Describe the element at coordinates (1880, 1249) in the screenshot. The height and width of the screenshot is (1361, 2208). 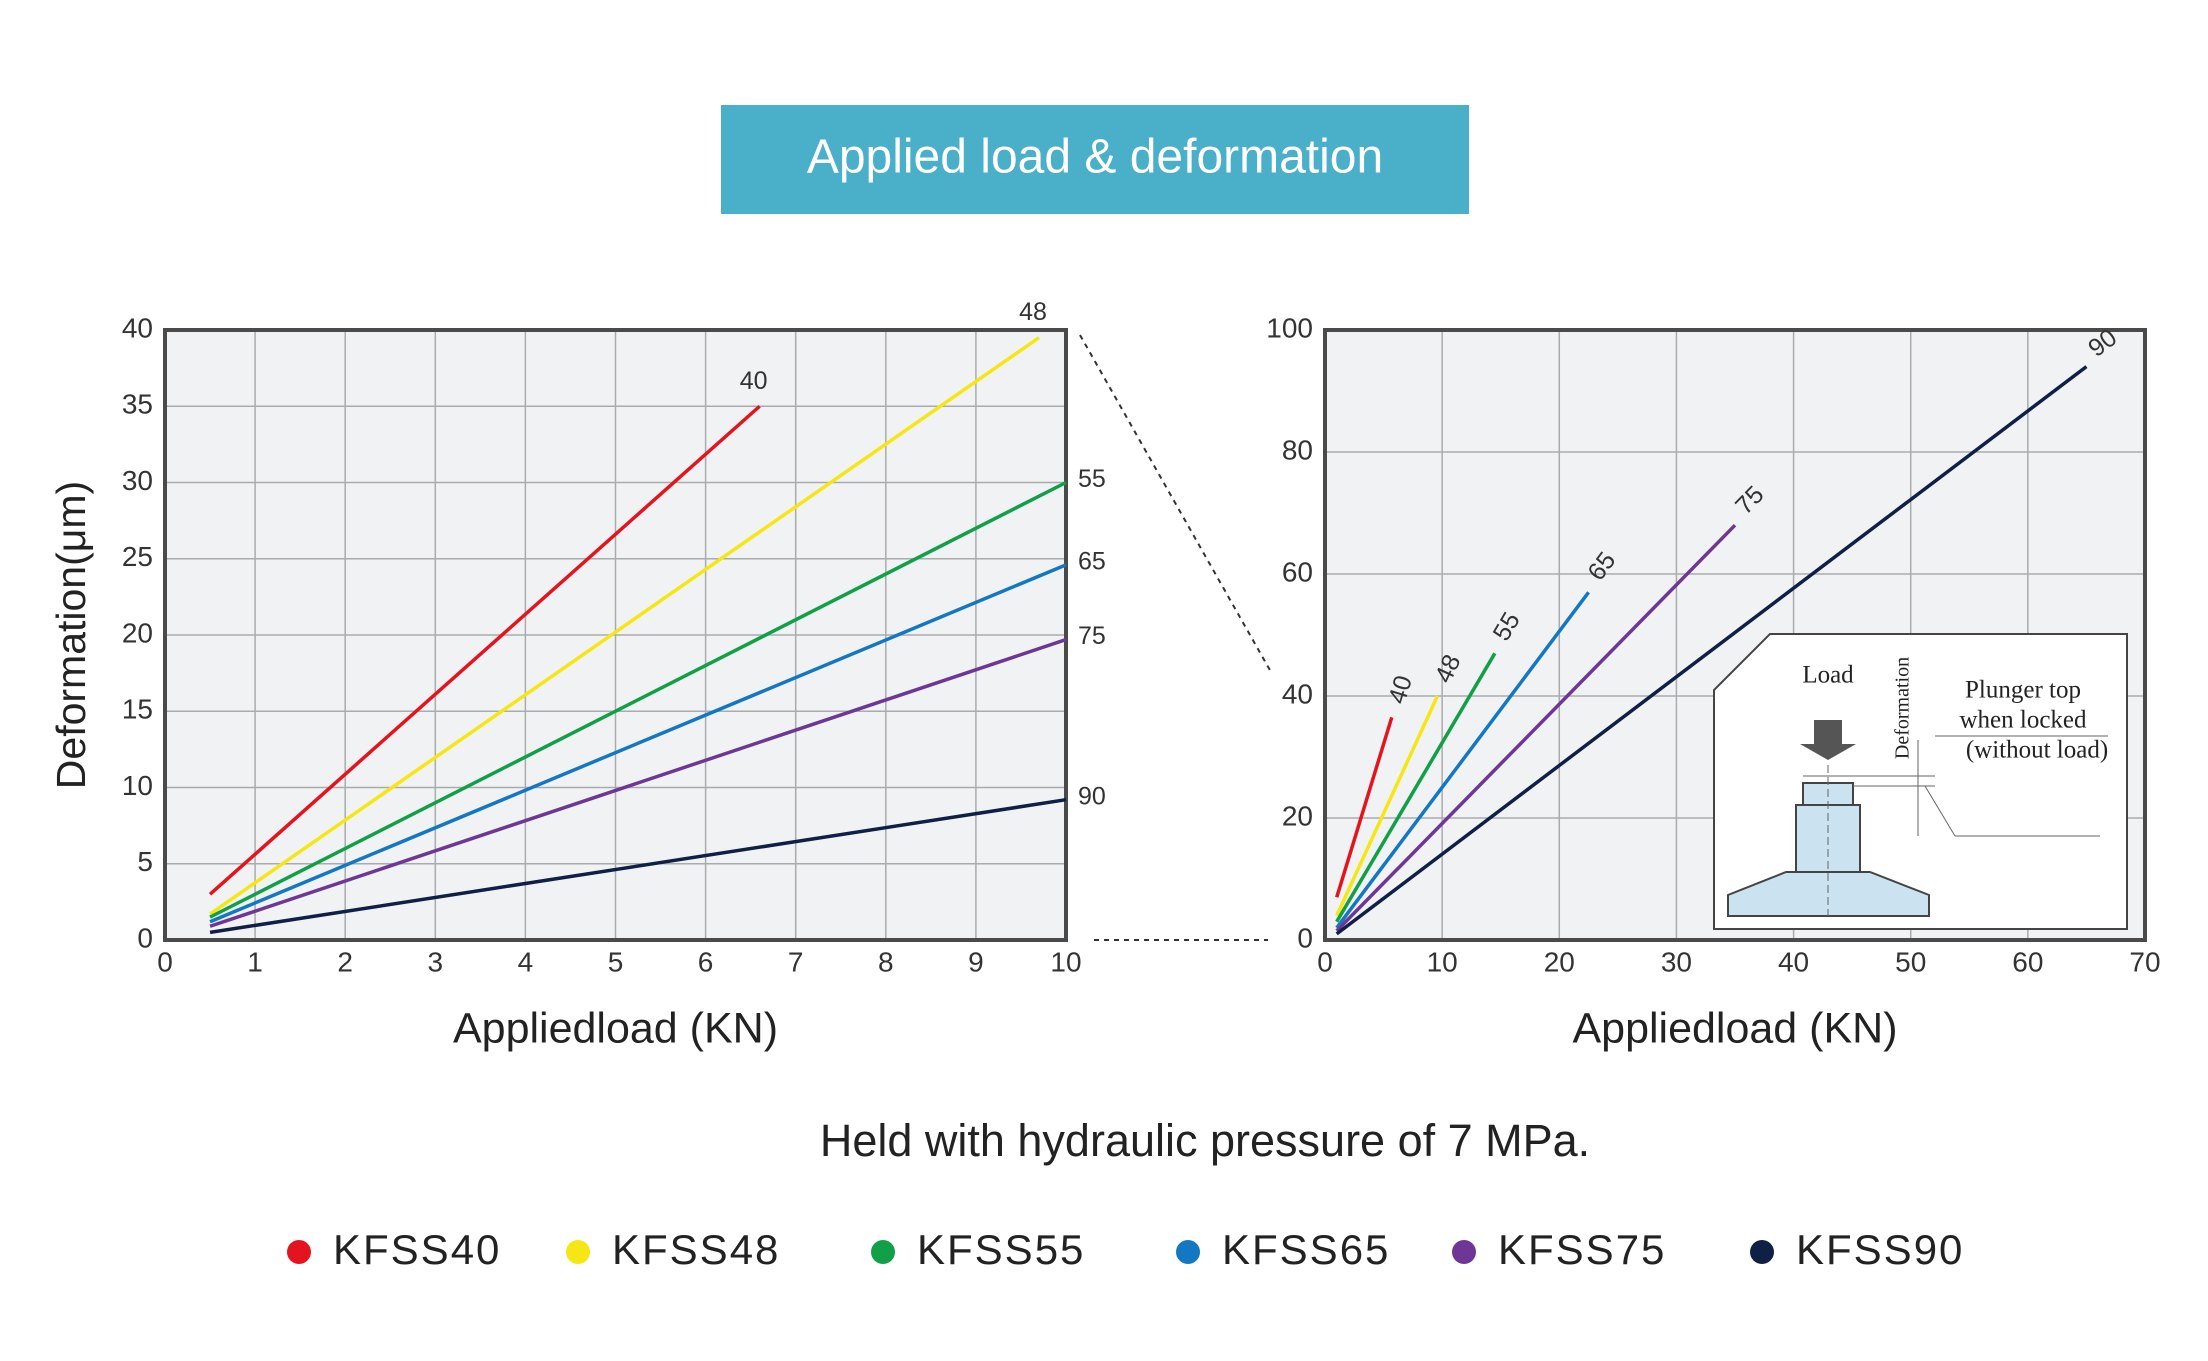
I see `legend-label: KFSS90` at that location.